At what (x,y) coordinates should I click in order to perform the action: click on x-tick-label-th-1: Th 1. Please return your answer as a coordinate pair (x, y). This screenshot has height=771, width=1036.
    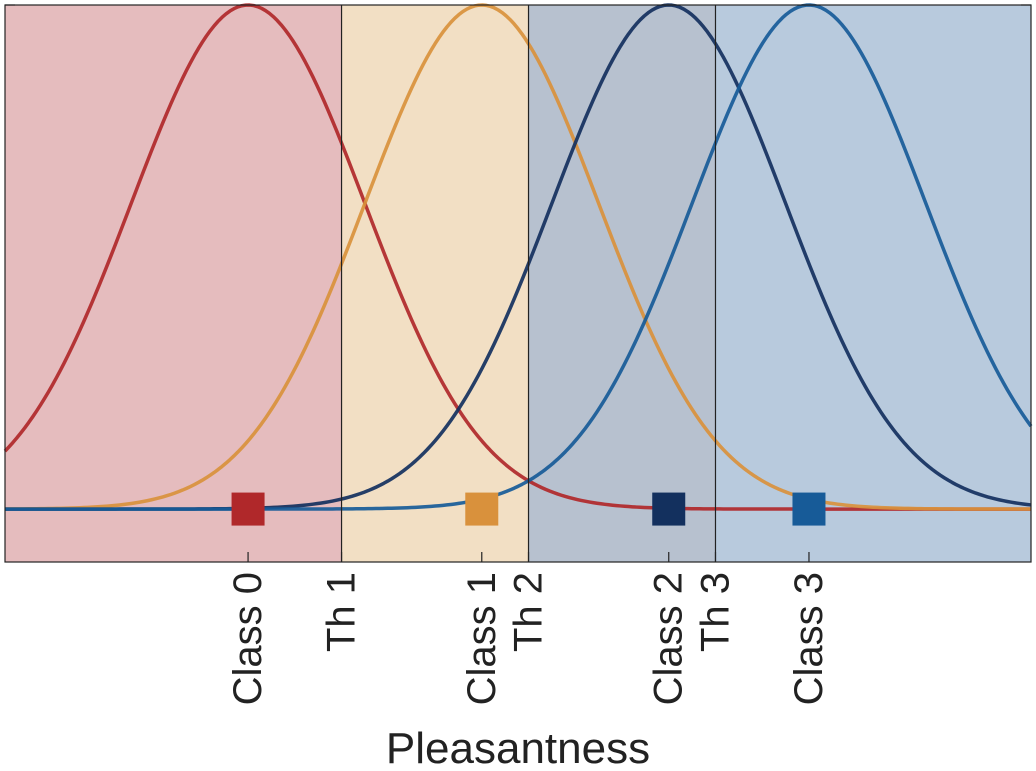
    Looking at the image, I should click on (342, 612).